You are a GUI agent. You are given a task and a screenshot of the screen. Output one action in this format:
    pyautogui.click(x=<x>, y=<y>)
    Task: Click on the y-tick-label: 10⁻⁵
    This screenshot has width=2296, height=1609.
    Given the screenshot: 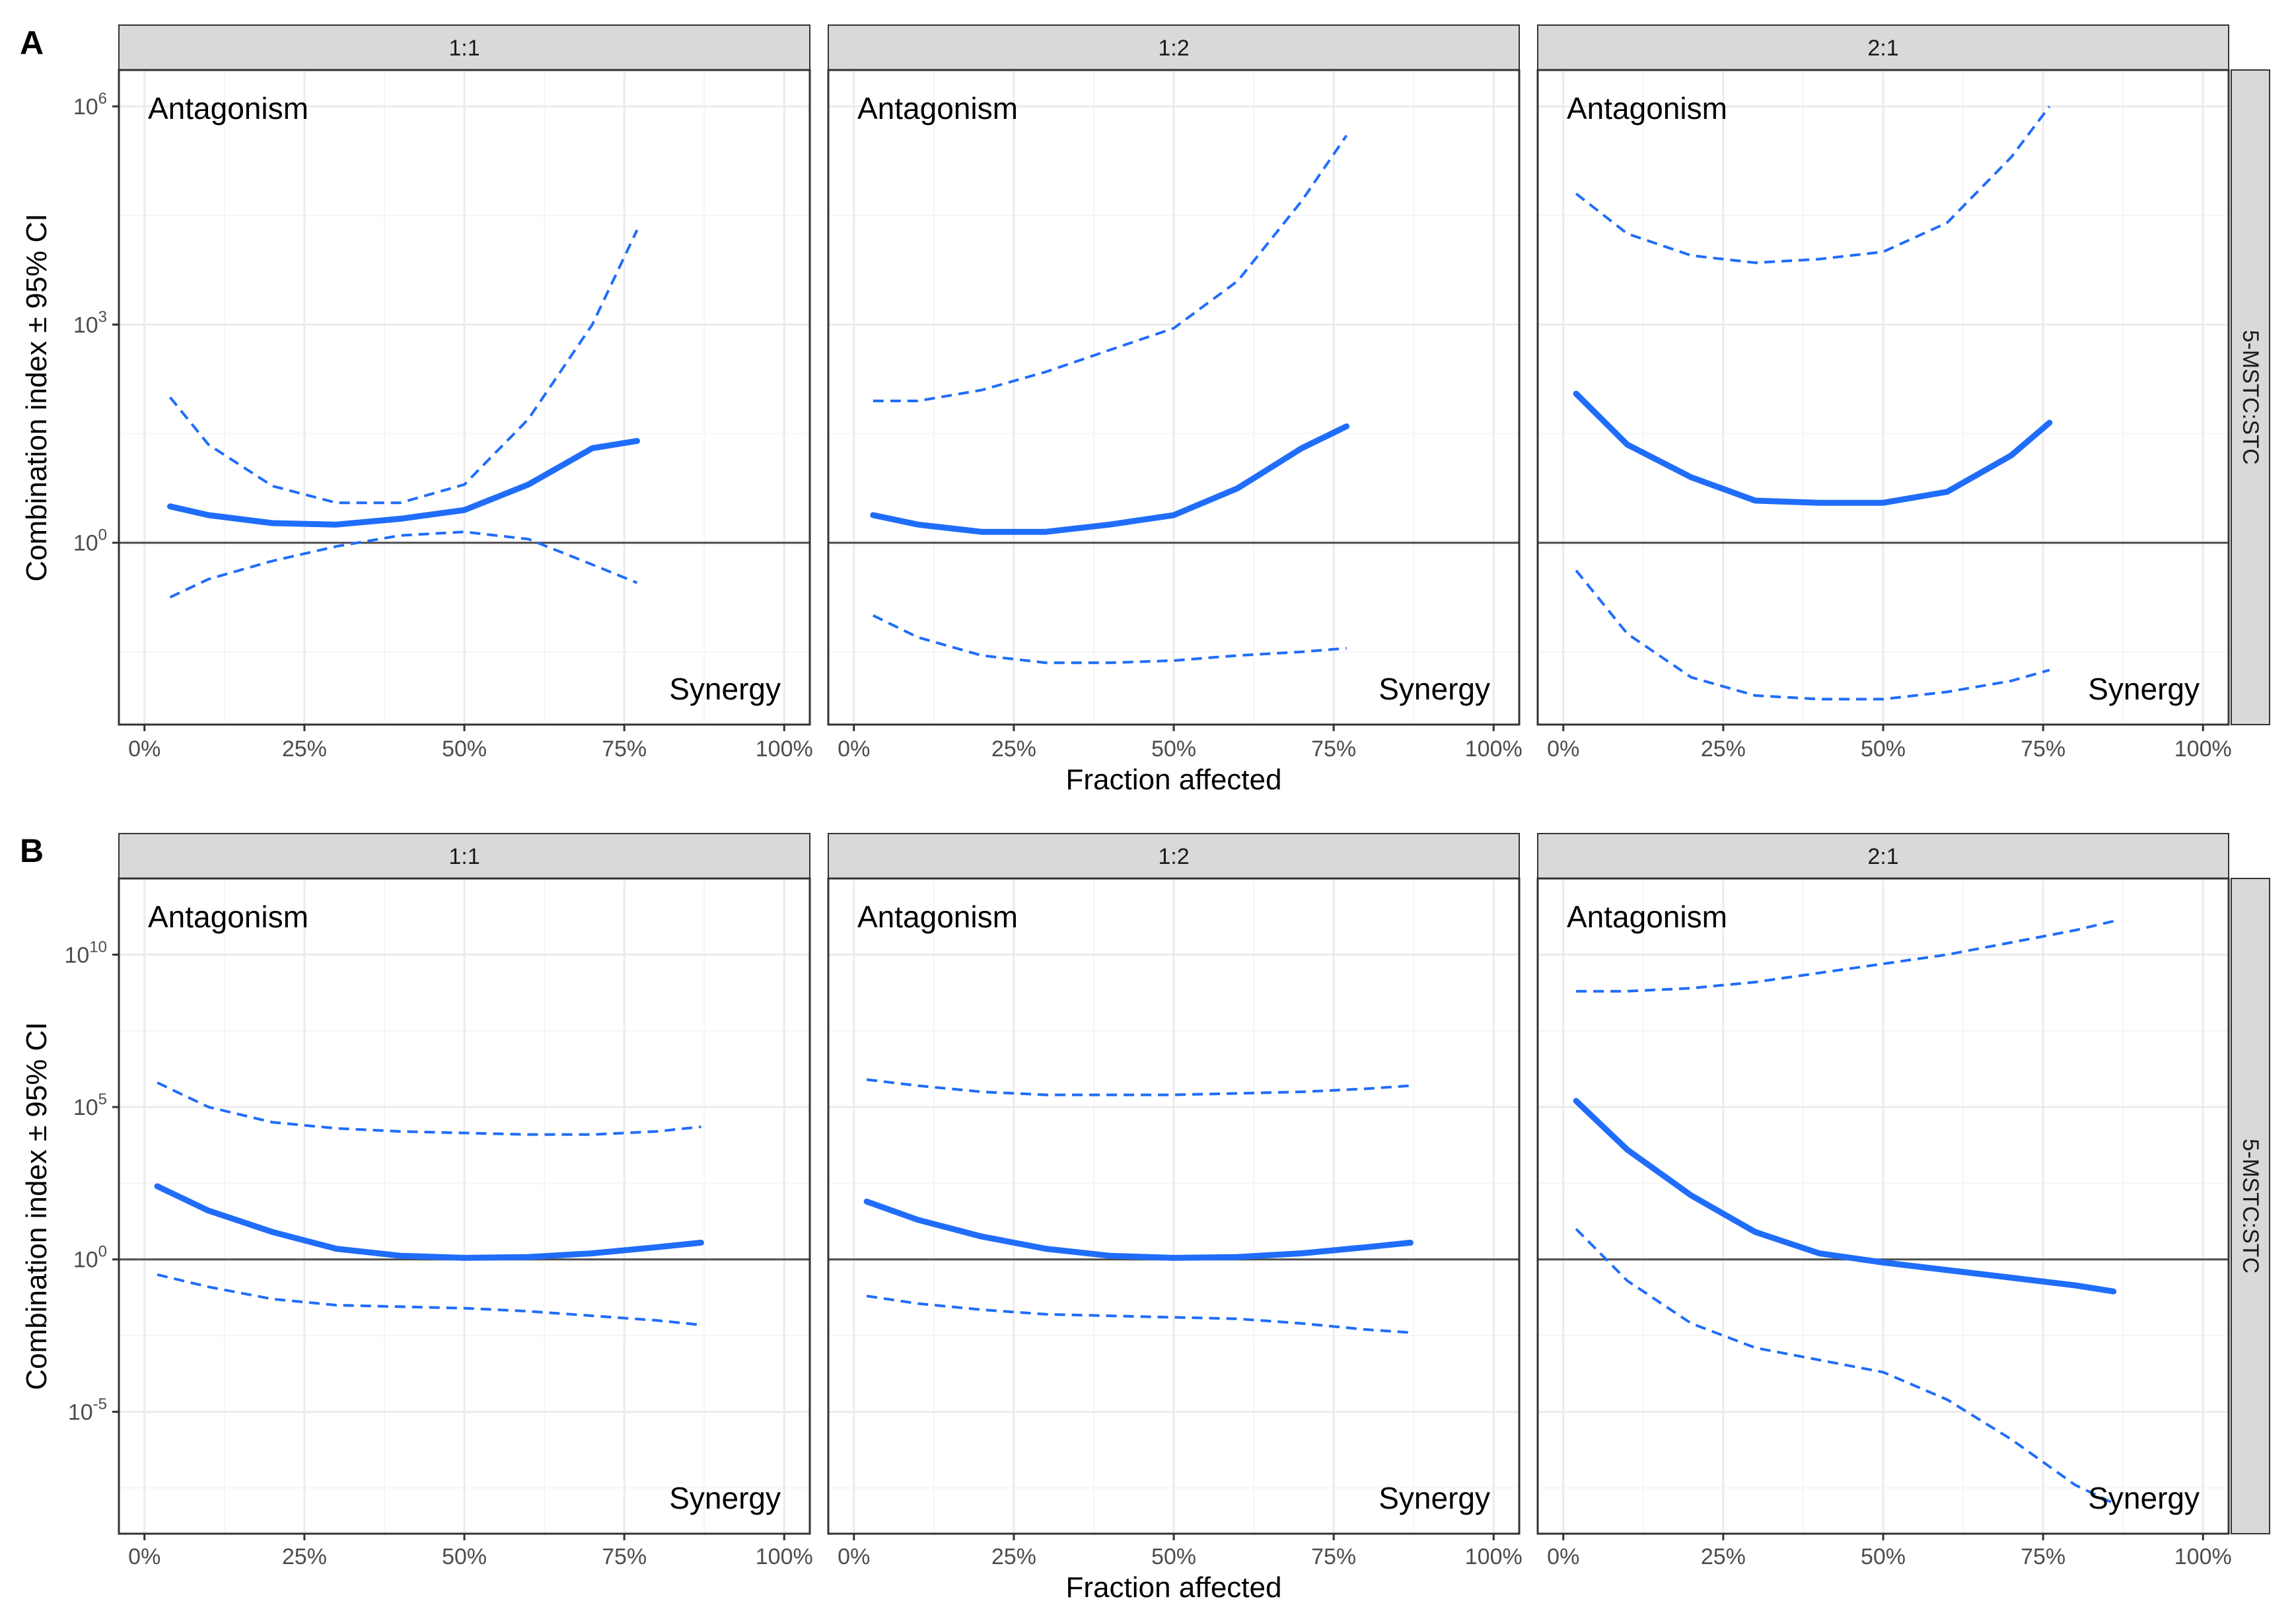 What is the action you would take?
    pyautogui.click(x=87, y=1410)
    